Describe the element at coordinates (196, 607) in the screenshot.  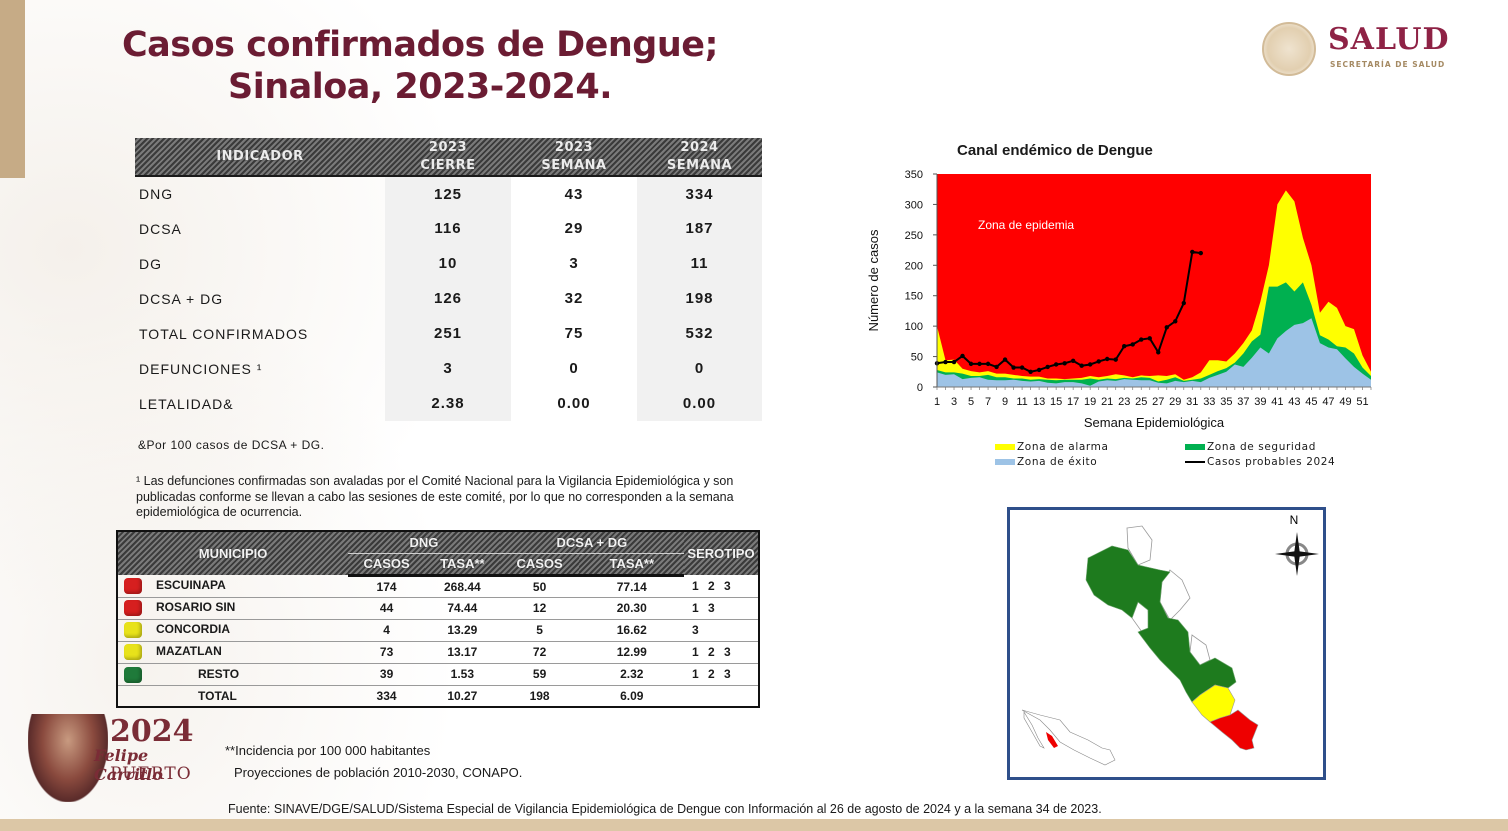
I see `municipio-name-text: ROSARIO SIN` at that location.